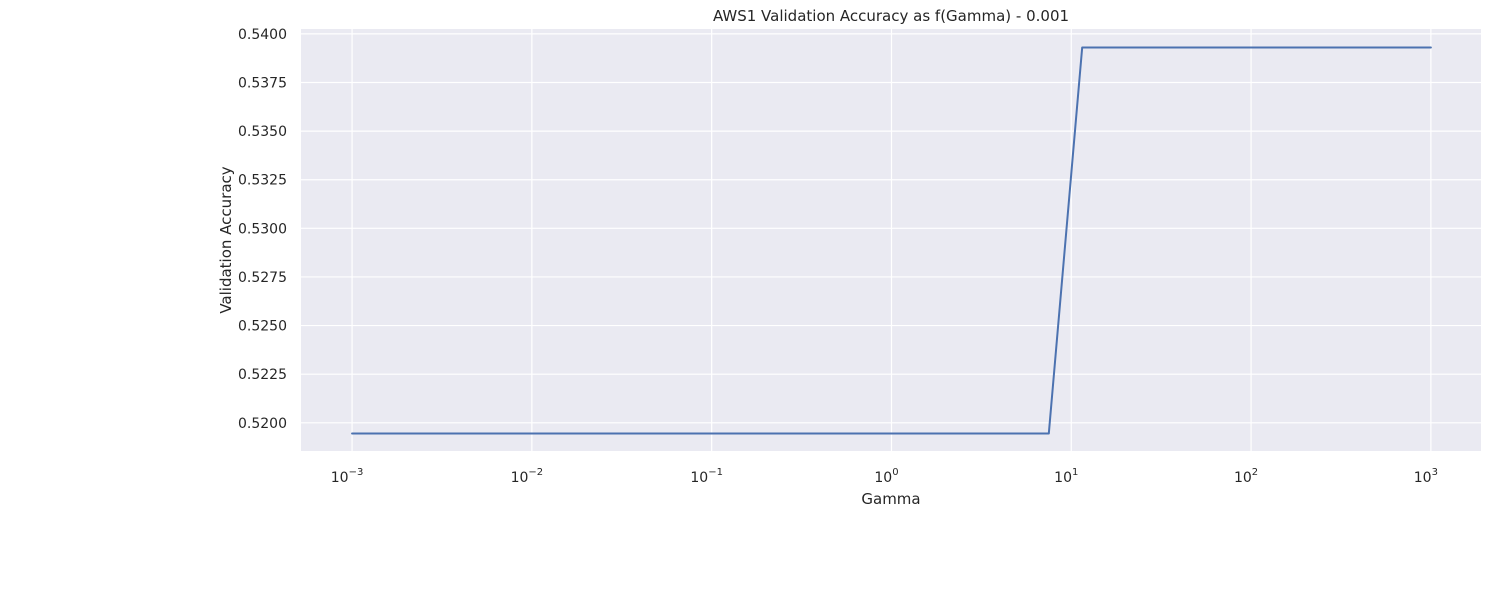  I want to click on x-axis-label: Gamma, so click(890, 499).